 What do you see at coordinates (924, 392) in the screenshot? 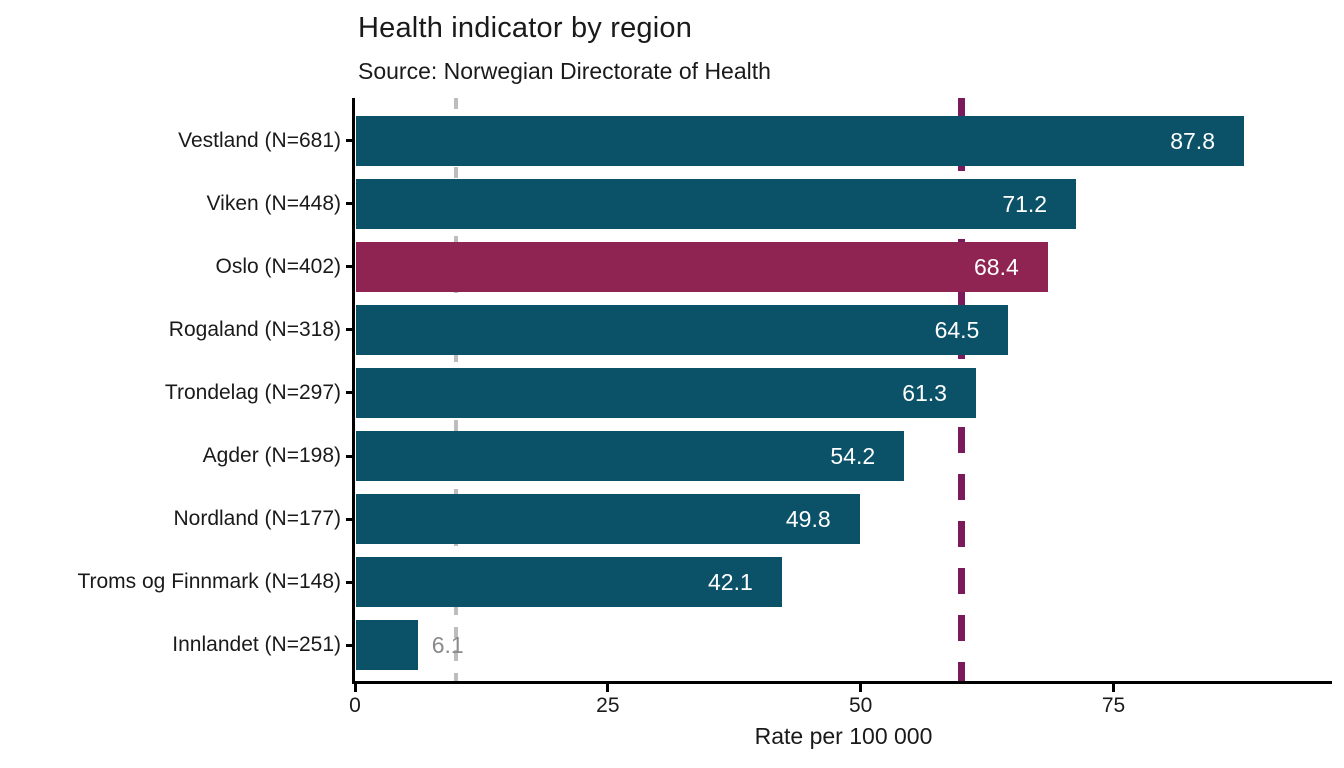
I see `bar-value-label: 61.3` at bounding box center [924, 392].